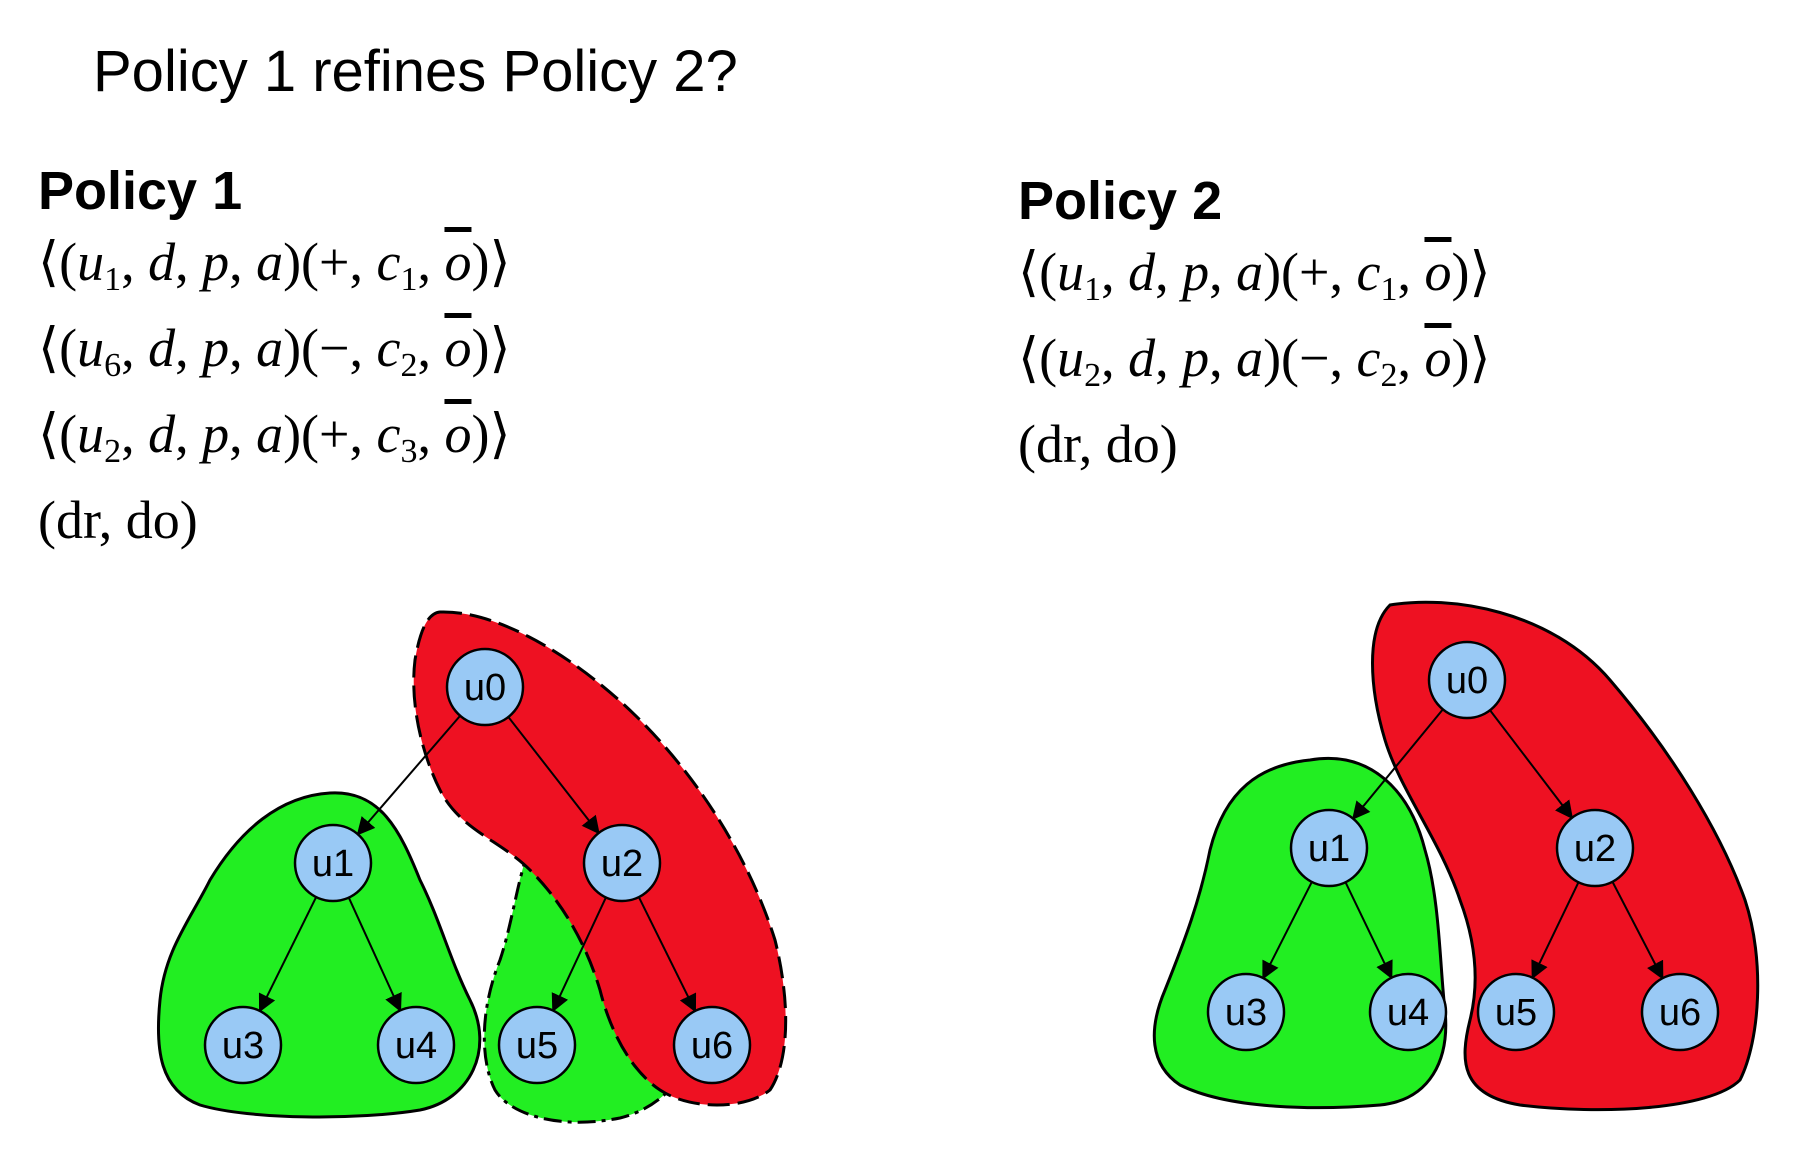 This screenshot has width=1804, height=1166. Describe the element at coordinates (140, 191) in the screenshot. I see `policy-1-title: Policy 1` at that location.